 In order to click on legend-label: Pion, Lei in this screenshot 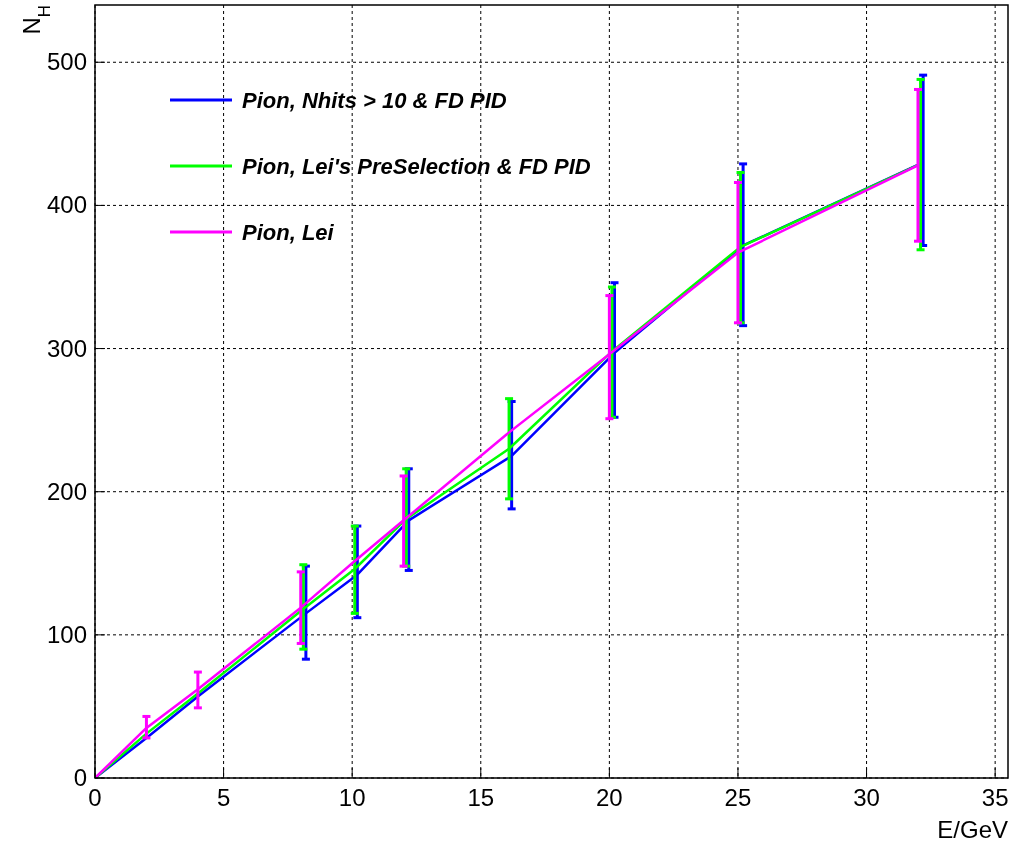, I will do `click(288, 232)`.